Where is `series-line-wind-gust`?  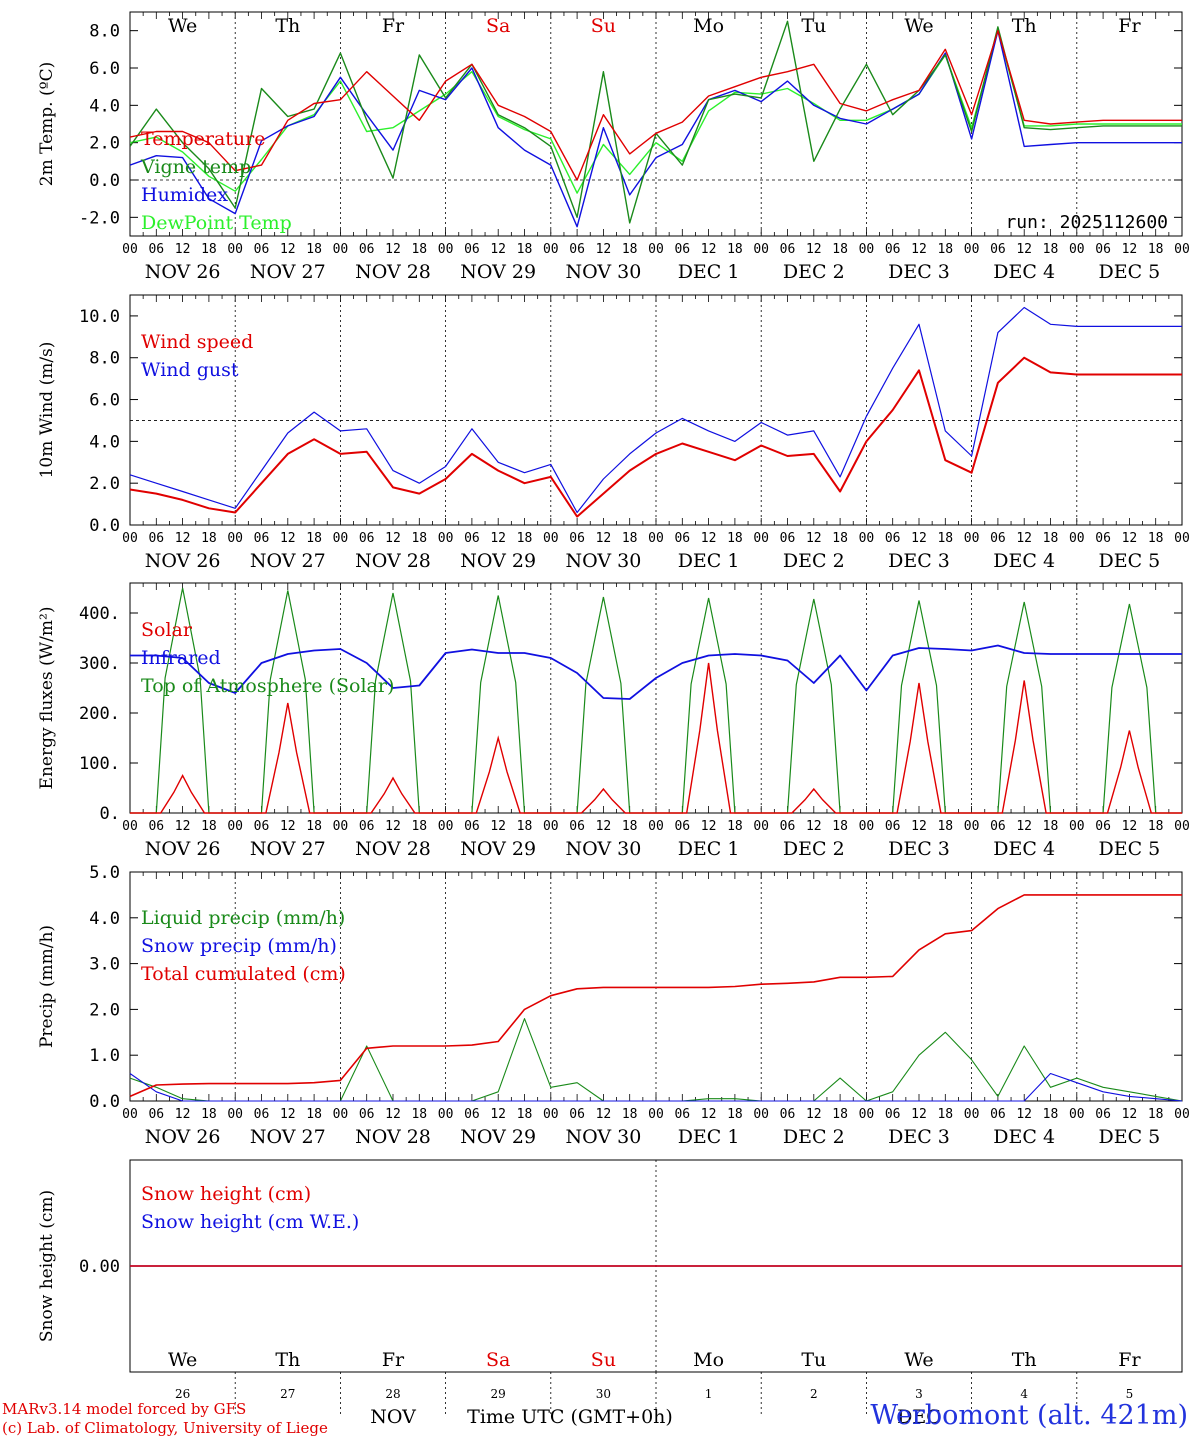 series-line-wind-gust is located at coordinates (655, 410).